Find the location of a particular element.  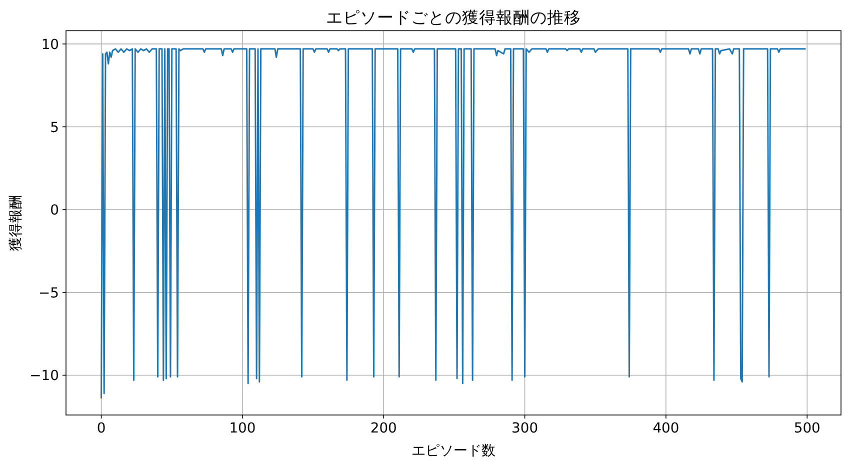

xtick: 0 is located at coordinates (101, 428).